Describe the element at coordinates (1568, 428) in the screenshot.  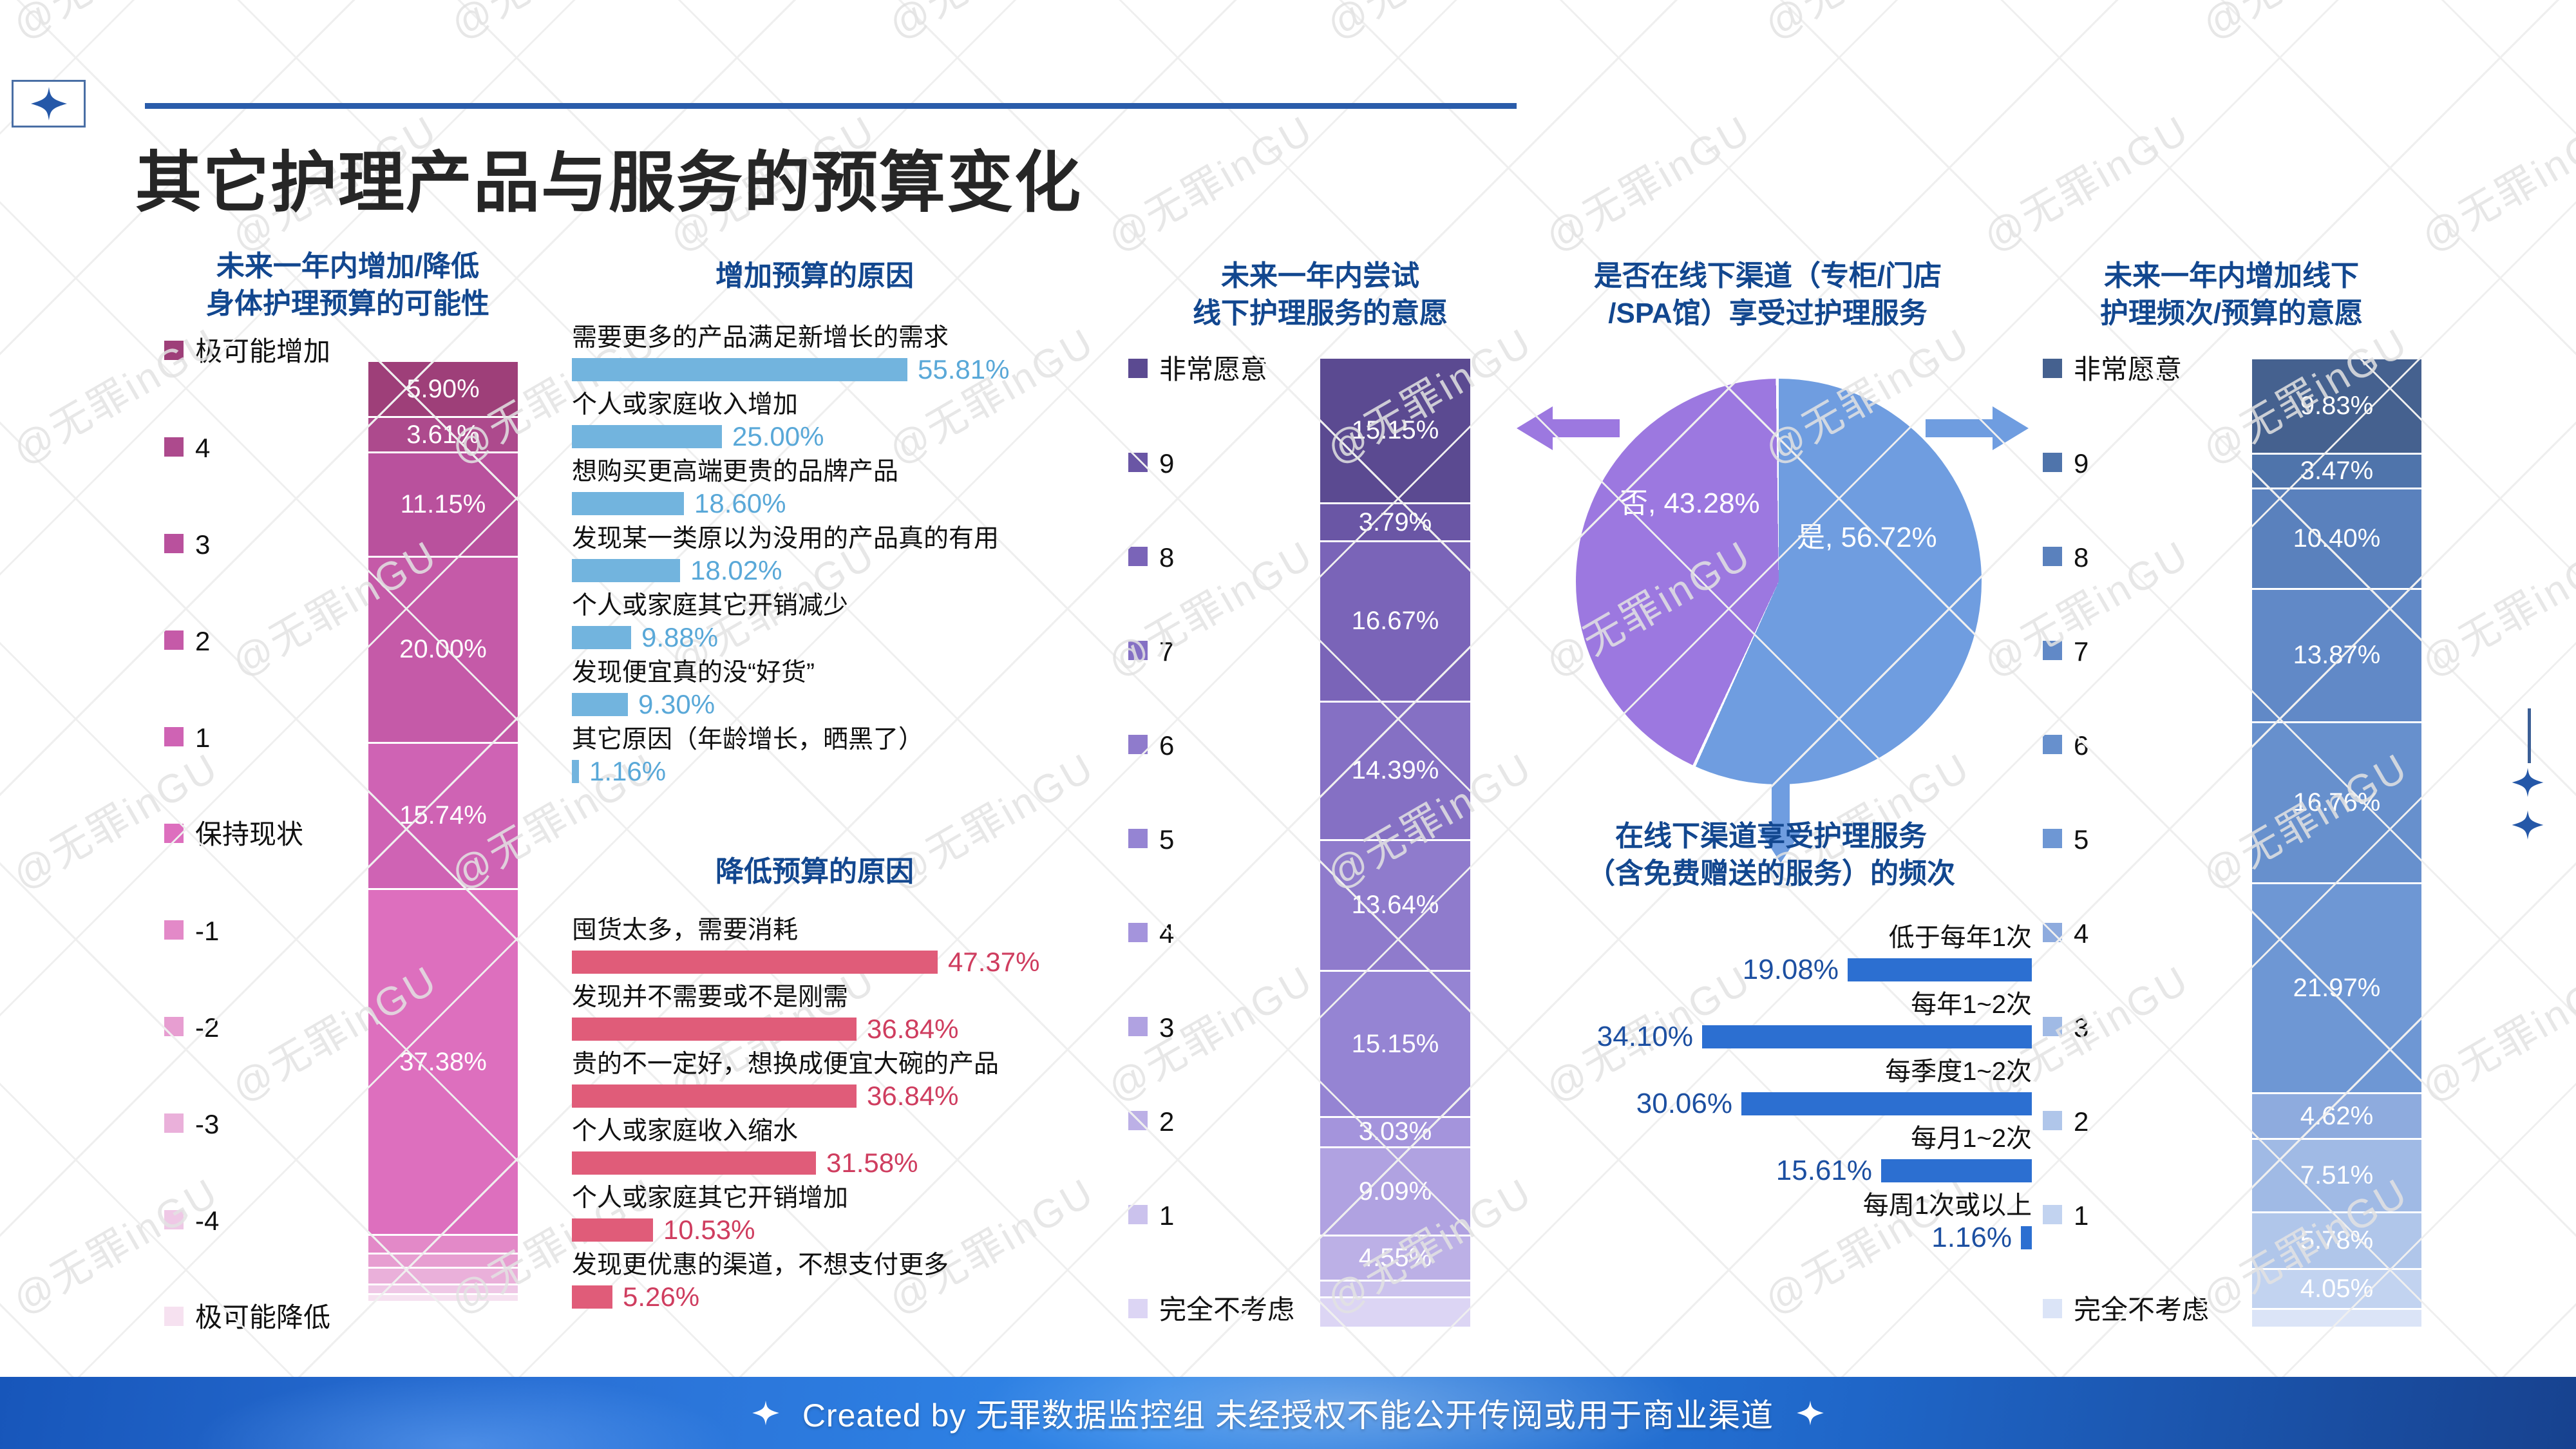
I see `arrow-left-icon` at that location.